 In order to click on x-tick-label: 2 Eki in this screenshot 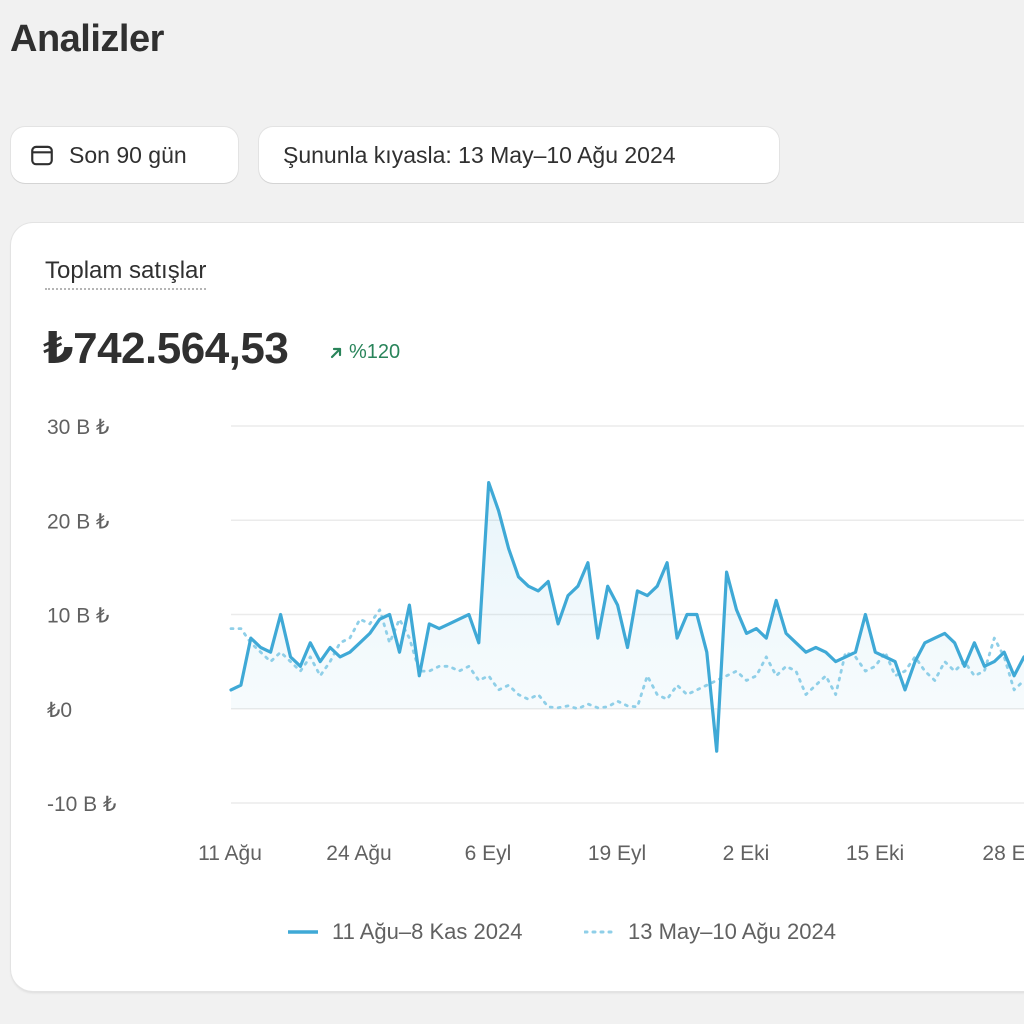, I will do `click(746, 853)`.